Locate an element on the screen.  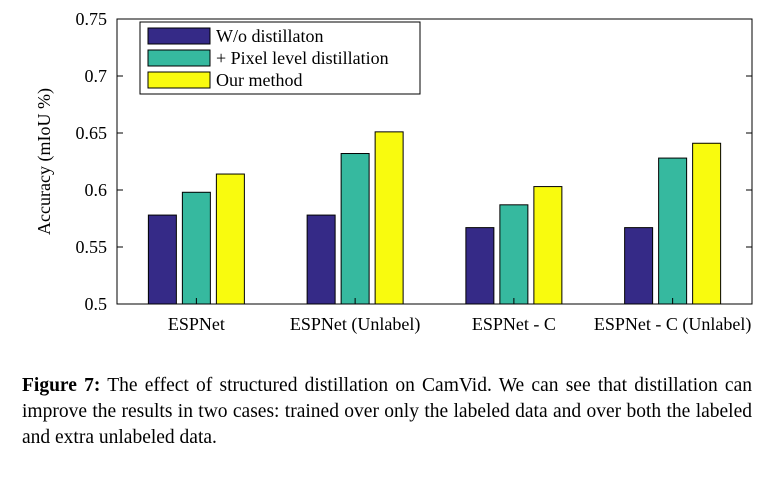
y-axis-label: Accuracy (mIoU %) is located at coordinates (44, 161).